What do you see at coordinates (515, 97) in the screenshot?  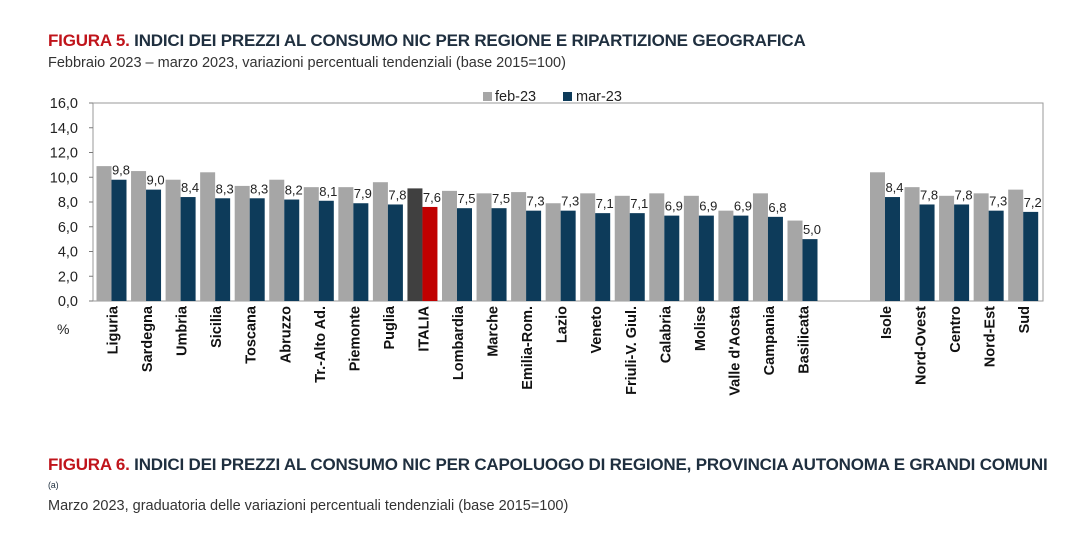 I see `legend-label-feb: feb-23` at bounding box center [515, 97].